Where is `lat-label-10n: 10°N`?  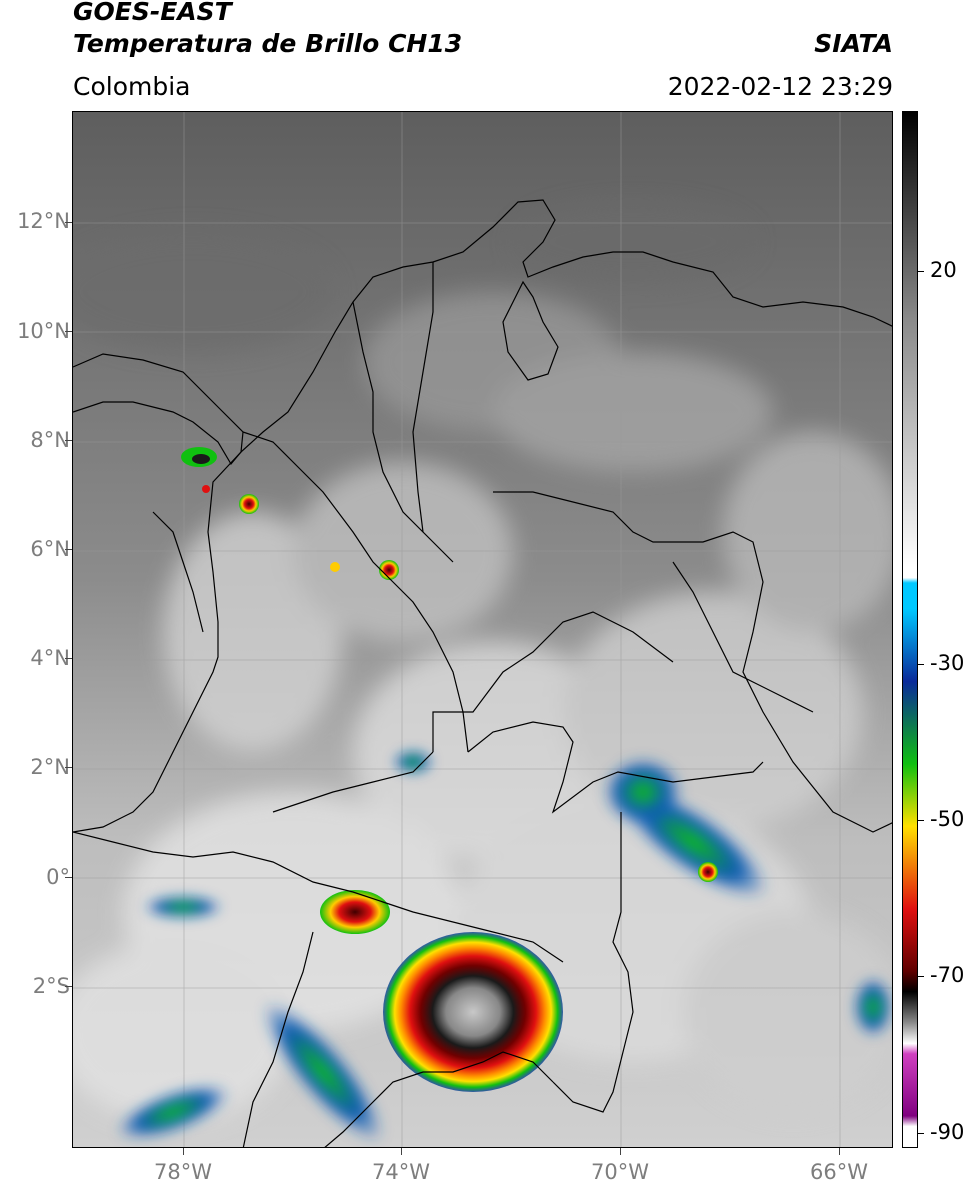
lat-label-10n: 10°N is located at coordinates (43, 331).